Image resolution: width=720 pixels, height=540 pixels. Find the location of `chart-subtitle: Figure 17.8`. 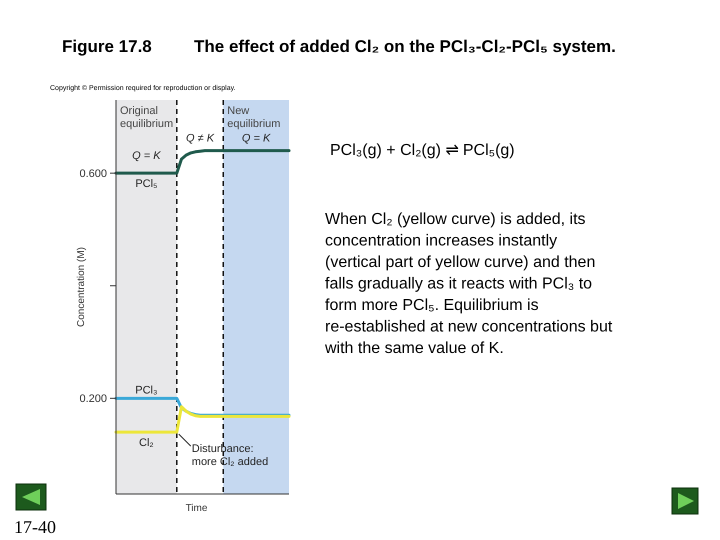

chart-subtitle: Figure 17.8 is located at coordinates (107, 46).